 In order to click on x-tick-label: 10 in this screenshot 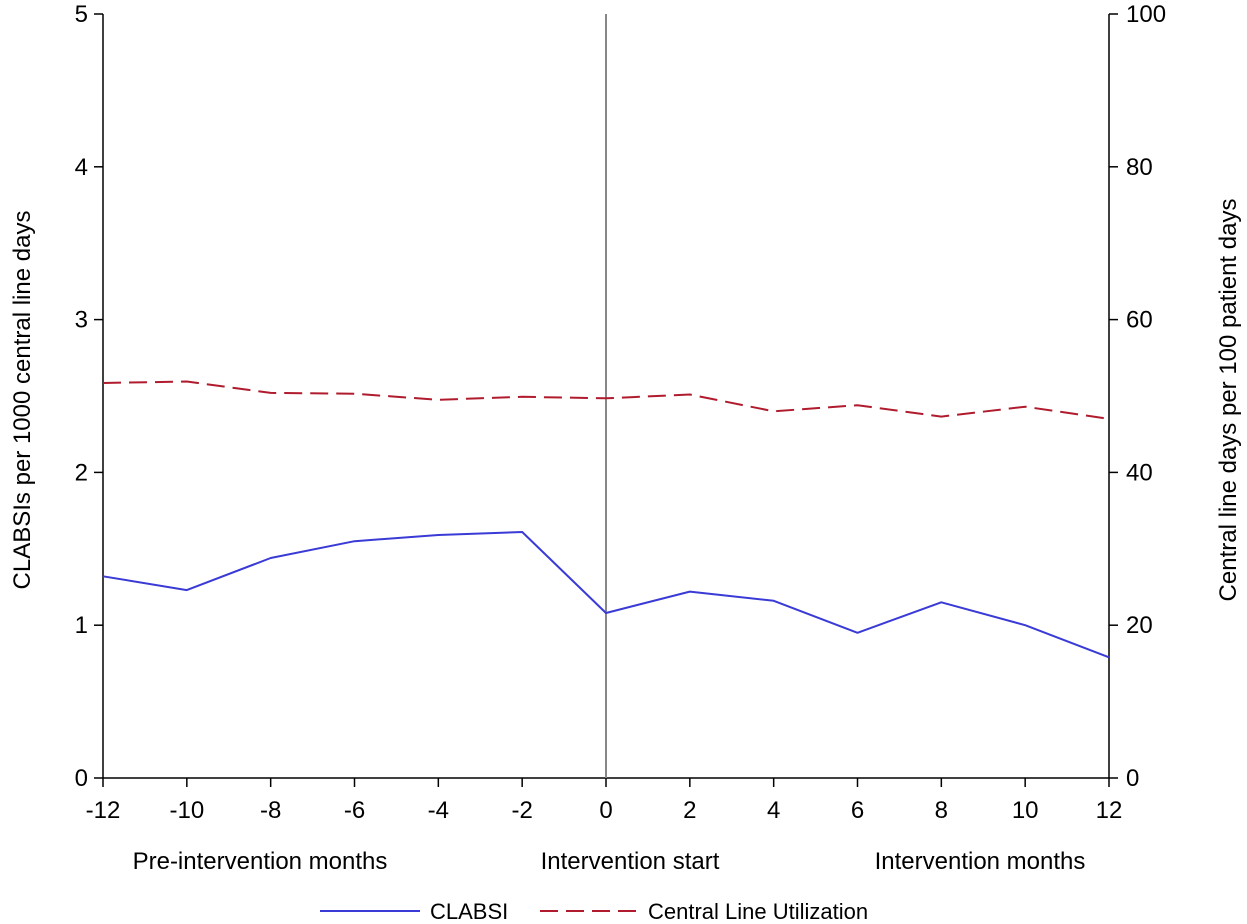, I will do `click(1025, 810)`.